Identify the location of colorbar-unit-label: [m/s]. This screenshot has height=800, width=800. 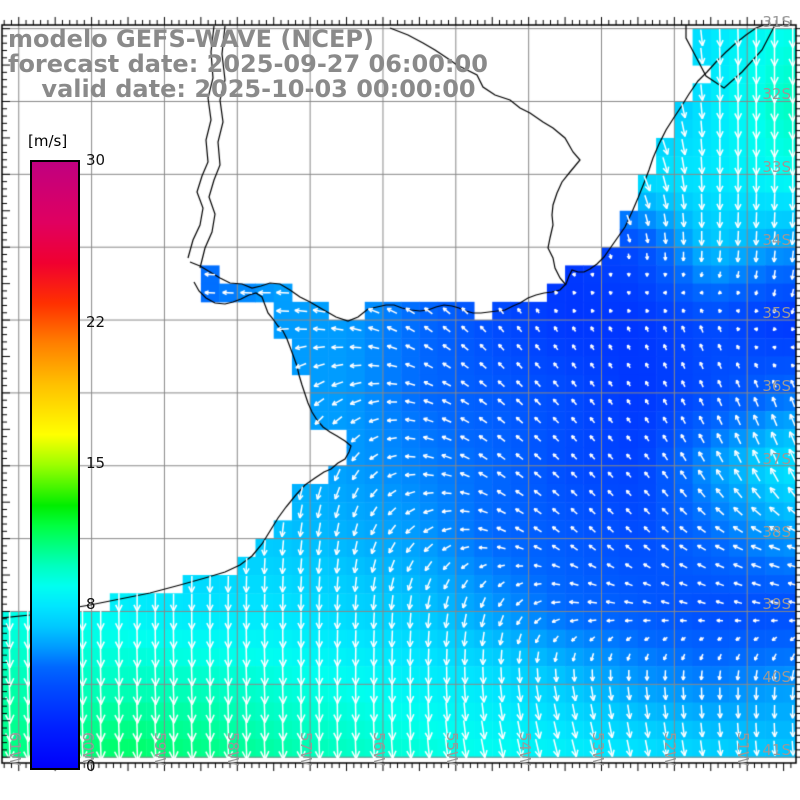
(48, 141).